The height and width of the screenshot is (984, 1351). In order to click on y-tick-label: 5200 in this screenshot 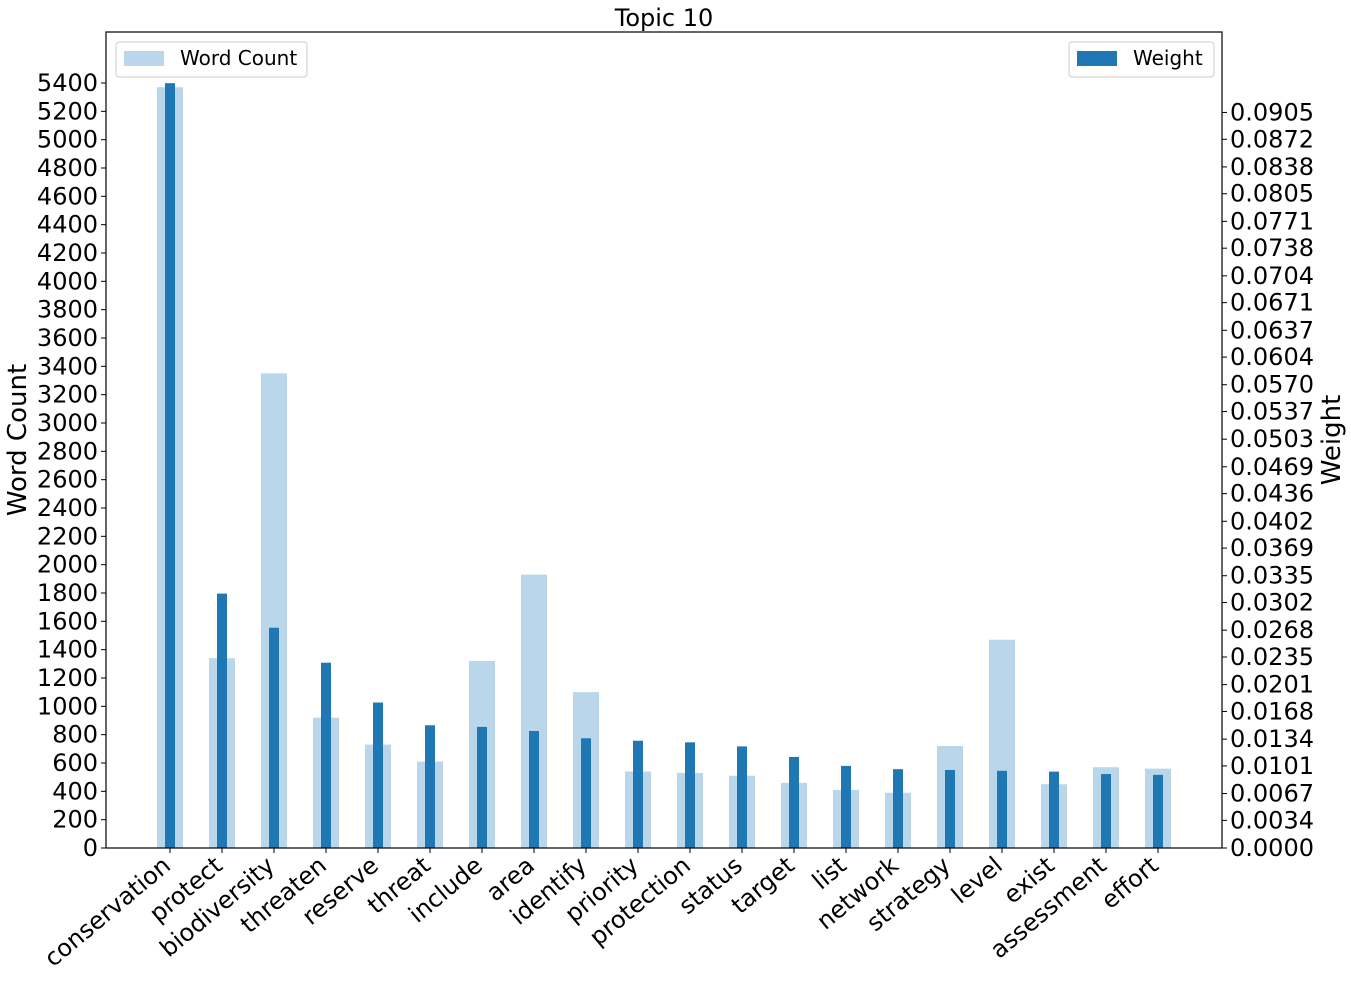, I will do `click(67, 111)`.